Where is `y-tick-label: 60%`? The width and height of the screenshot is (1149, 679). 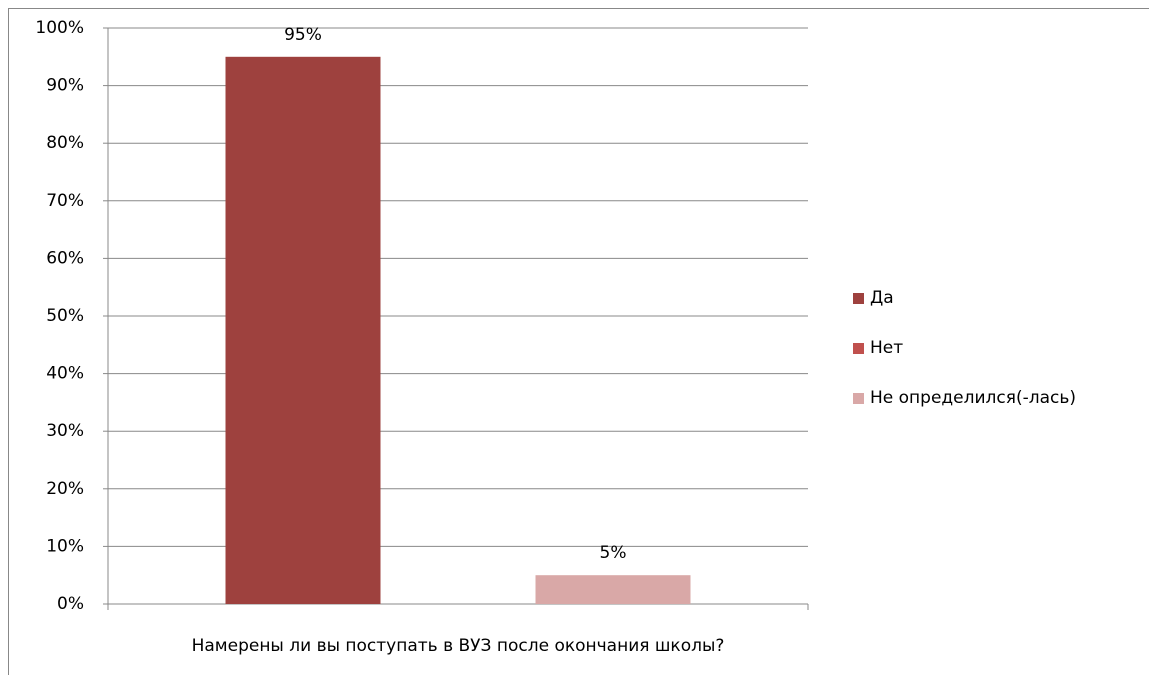
y-tick-label: 60% is located at coordinates (65, 258).